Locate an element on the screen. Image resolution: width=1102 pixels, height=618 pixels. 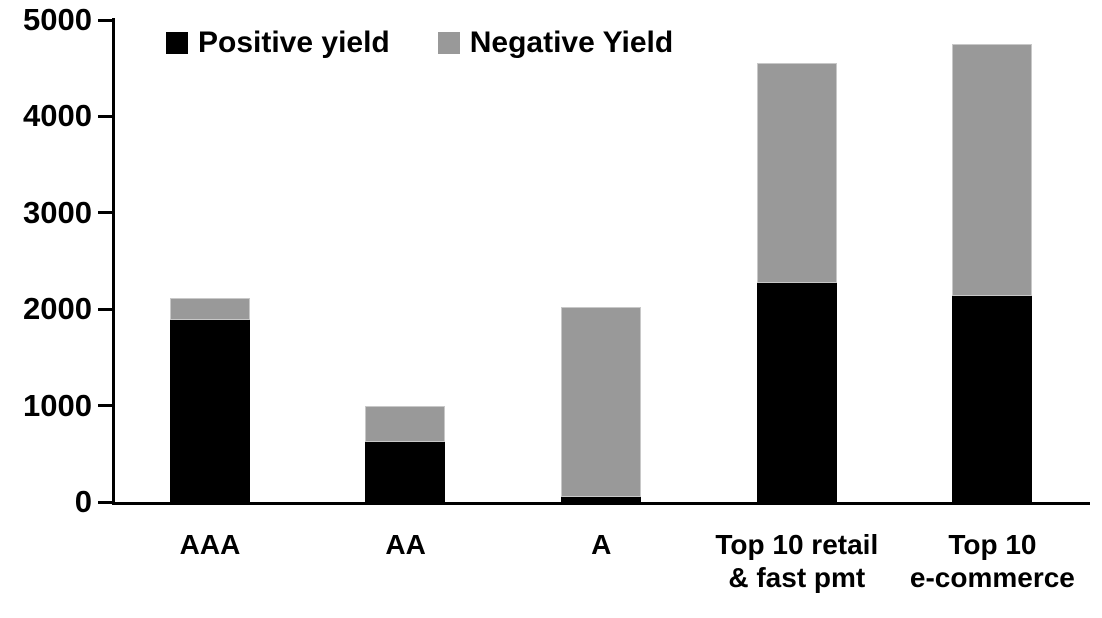
x-axis-label: Top 10 retail & fast pmt is located at coordinates (797, 561).